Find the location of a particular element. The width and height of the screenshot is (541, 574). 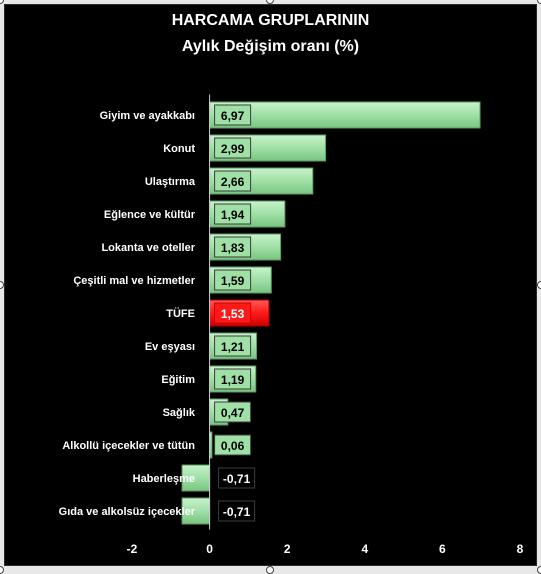

data-label-0: 6,97 is located at coordinates (233, 116).